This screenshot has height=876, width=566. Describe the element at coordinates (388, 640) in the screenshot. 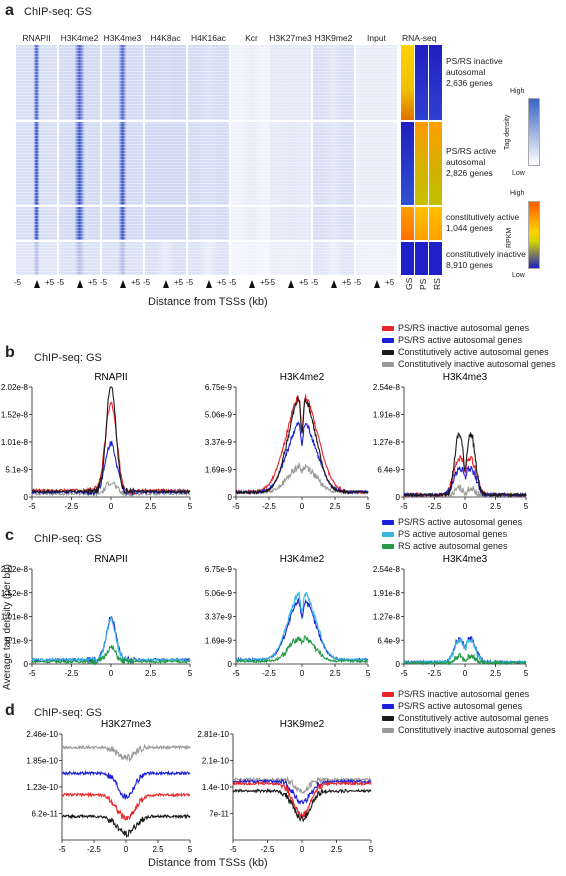

I see `y-tick-label: 6.4e-9` at that location.